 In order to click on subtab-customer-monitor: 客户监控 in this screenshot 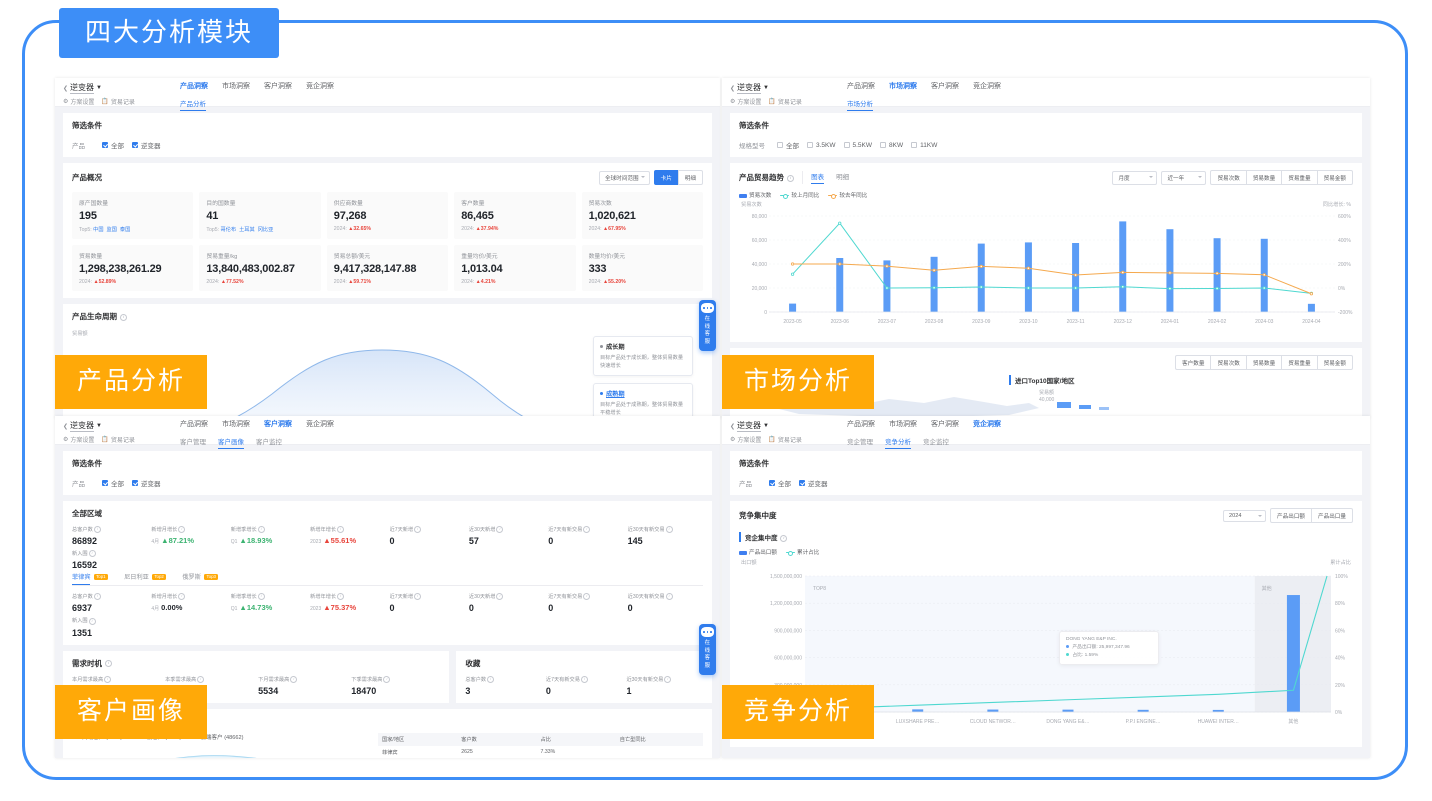, I will do `click(269, 442)`.